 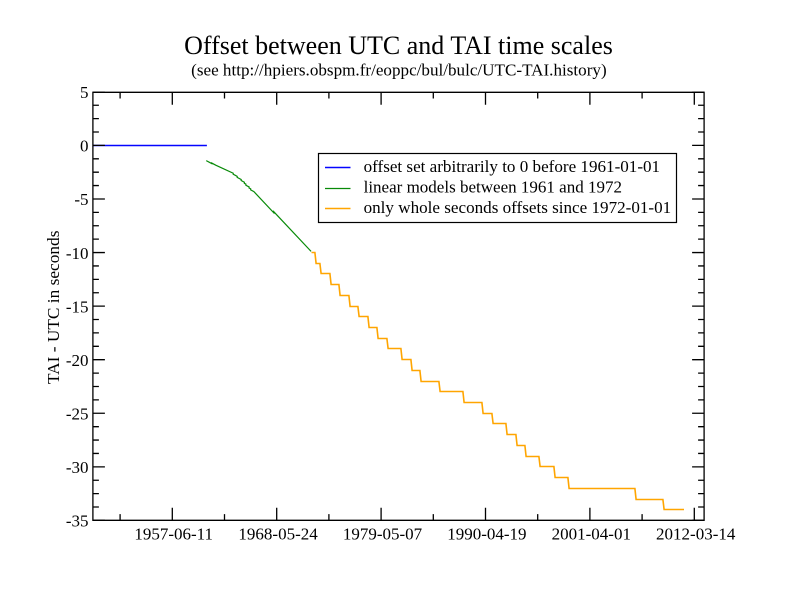 I want to click on svg-text: -20, so click(x=77, y=360).